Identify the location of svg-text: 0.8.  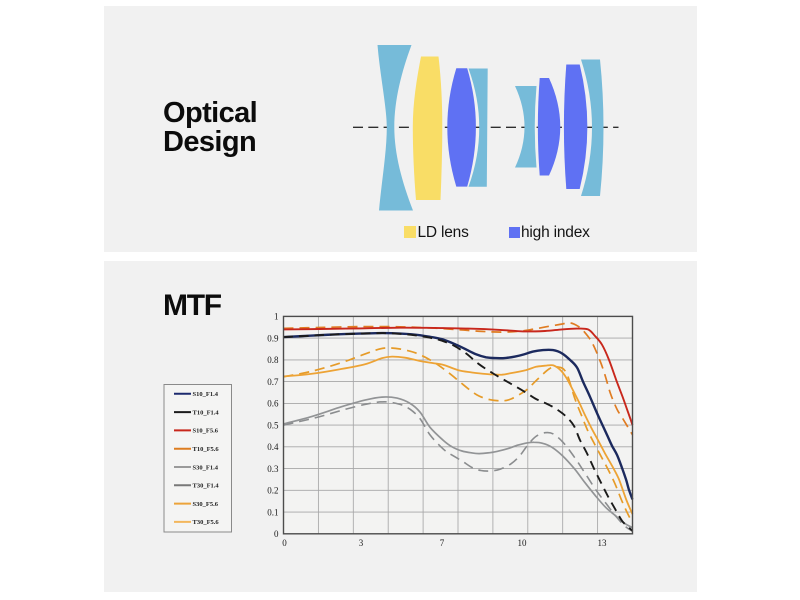
(273, 360).